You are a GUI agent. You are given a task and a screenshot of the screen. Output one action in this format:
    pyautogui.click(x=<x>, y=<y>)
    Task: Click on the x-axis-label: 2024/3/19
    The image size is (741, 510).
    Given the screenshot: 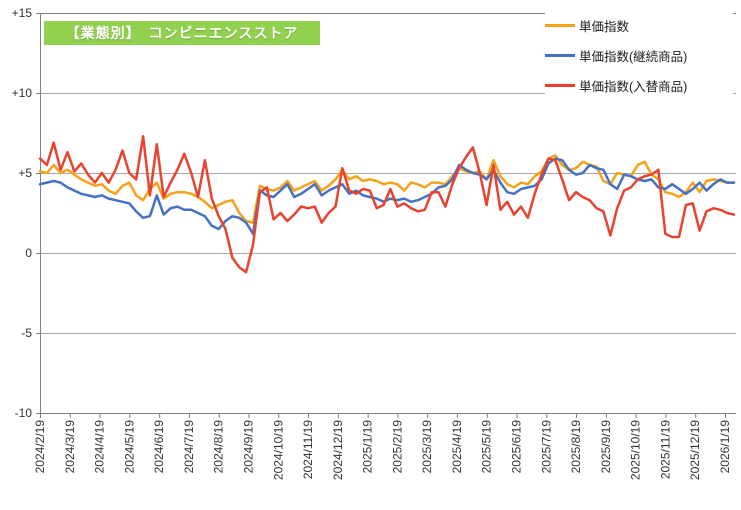 What is the action you would take?
    pyautogui.click(x=70, y=447)
    